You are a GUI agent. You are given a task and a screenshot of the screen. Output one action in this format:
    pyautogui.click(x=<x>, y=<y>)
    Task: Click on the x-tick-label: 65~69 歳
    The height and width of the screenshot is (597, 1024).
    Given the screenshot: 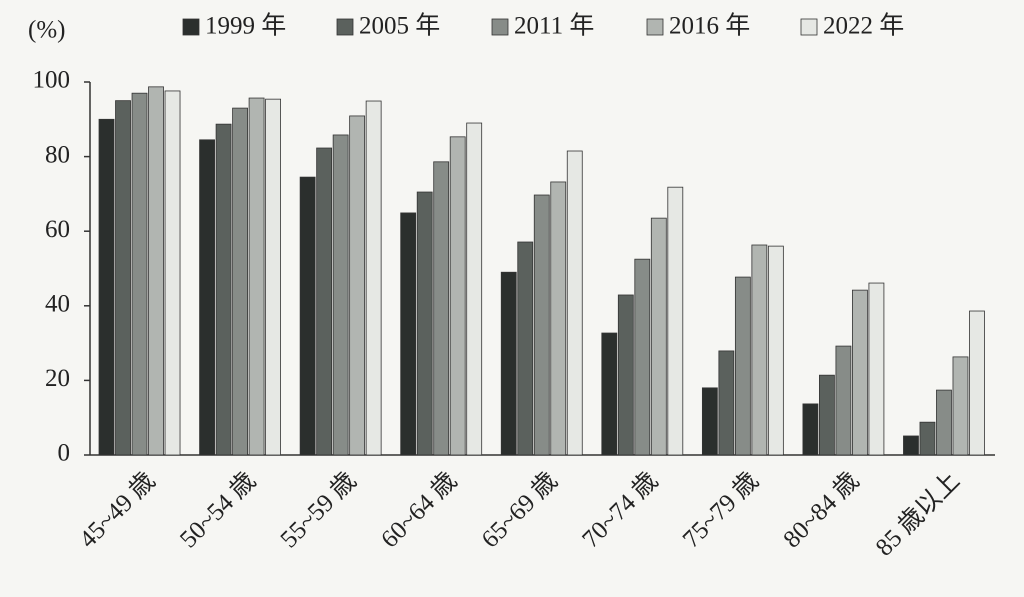 What is the action you would take?
    pyautogui.click(x=519, y=509)
    